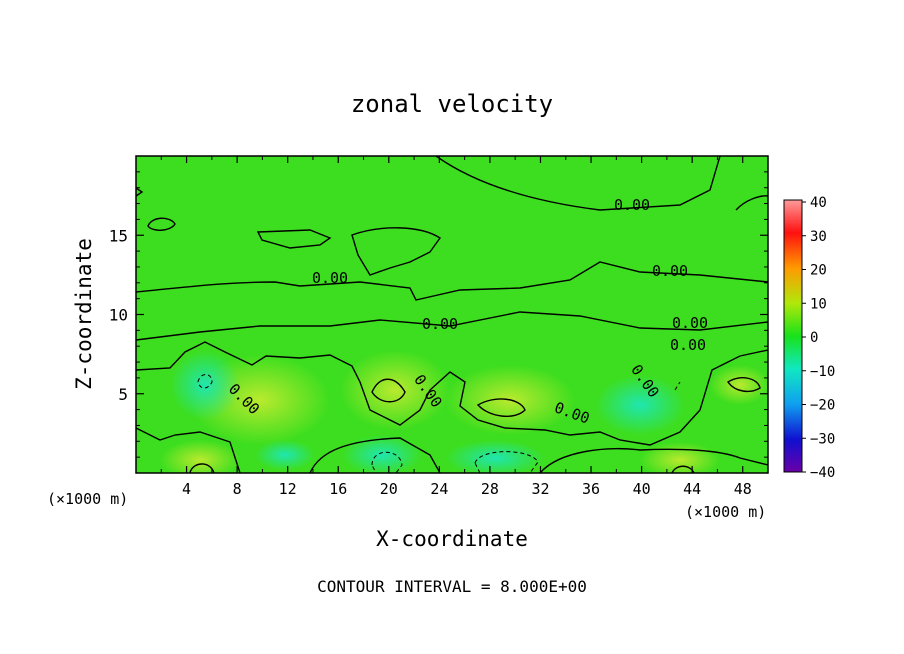 This screenshot has height=654, width=904. I want to click on x-tick-label: 44, so click(692, 489).